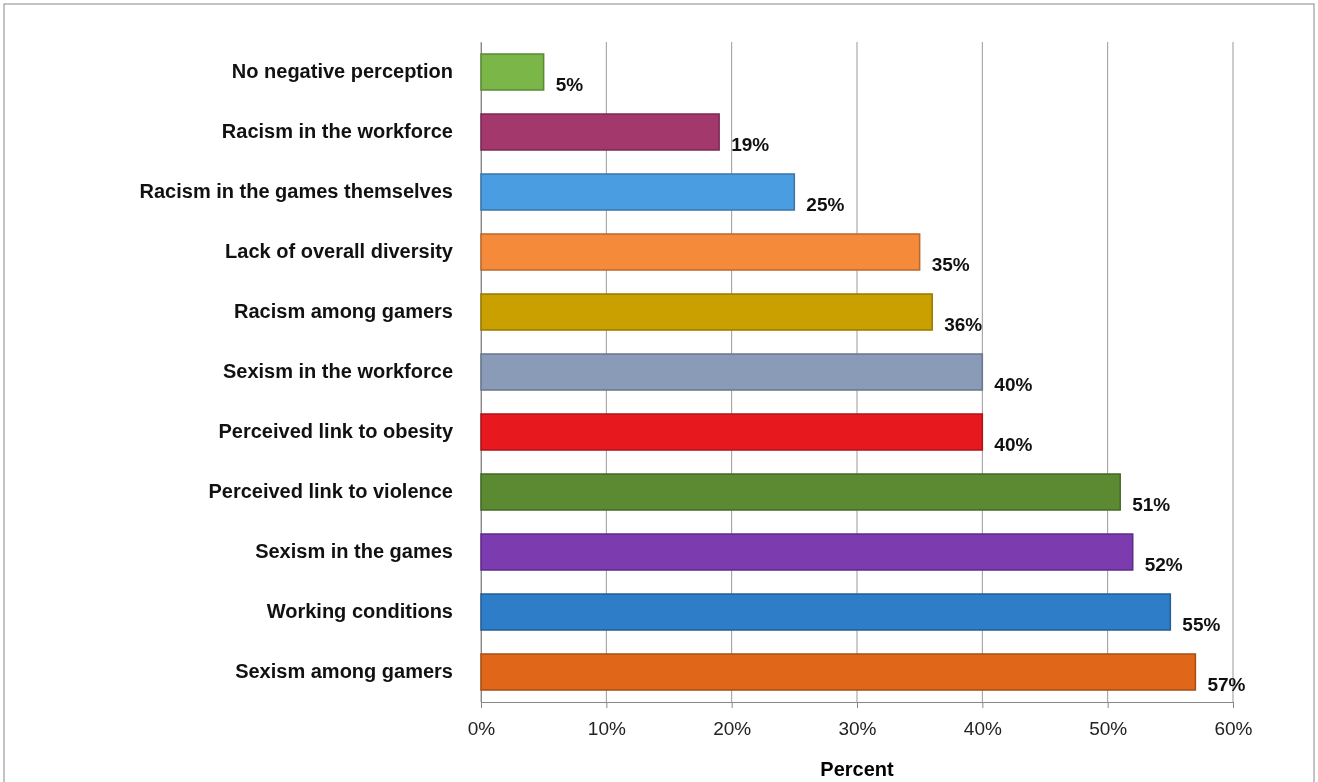 The height and width of the screenshot is (782, 1318). I want to click on x-tick-label: 0%, so click(481, 729).